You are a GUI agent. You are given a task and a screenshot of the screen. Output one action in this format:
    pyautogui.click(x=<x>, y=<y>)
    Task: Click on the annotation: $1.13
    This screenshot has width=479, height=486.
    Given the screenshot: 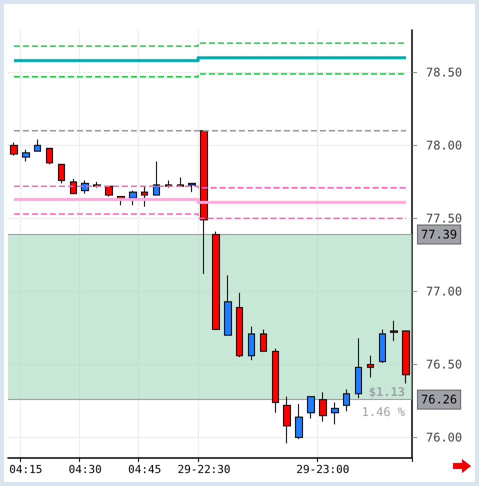 What is the action you would take?
    pyautogui.click(x=386, y=392)
    